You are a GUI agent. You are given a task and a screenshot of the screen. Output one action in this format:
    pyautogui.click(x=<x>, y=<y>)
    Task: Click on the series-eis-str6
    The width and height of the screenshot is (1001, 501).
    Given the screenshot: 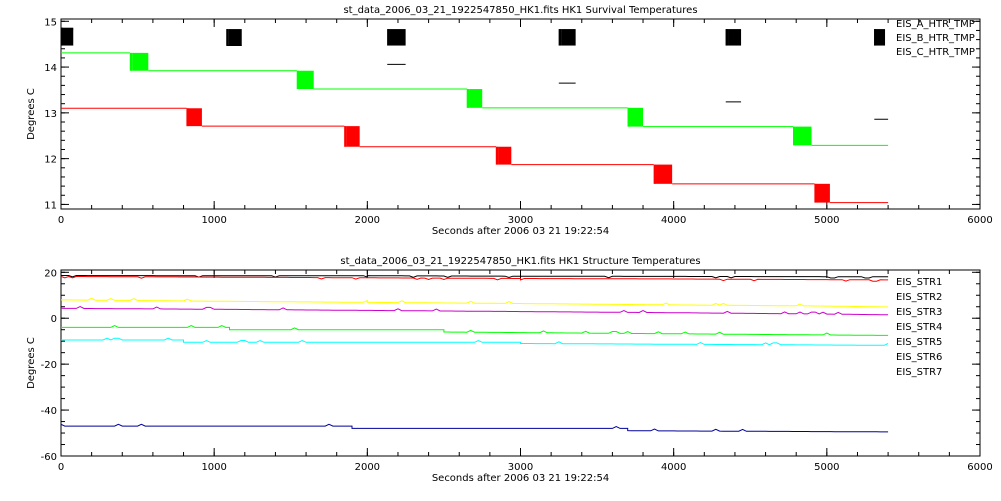 What is the action you would take?
    pyautogui.click(x=474, y=311)
    